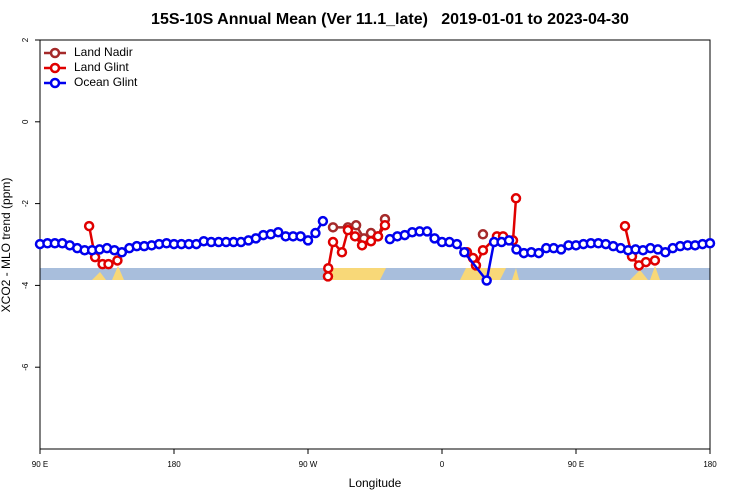 Image resolution: width=750 pixels, height=500 pixels. What do you see at coordinates (308, 464) in the screenshot?
I see `x-tick-label: 90 W` at bounding box center [308, 464].